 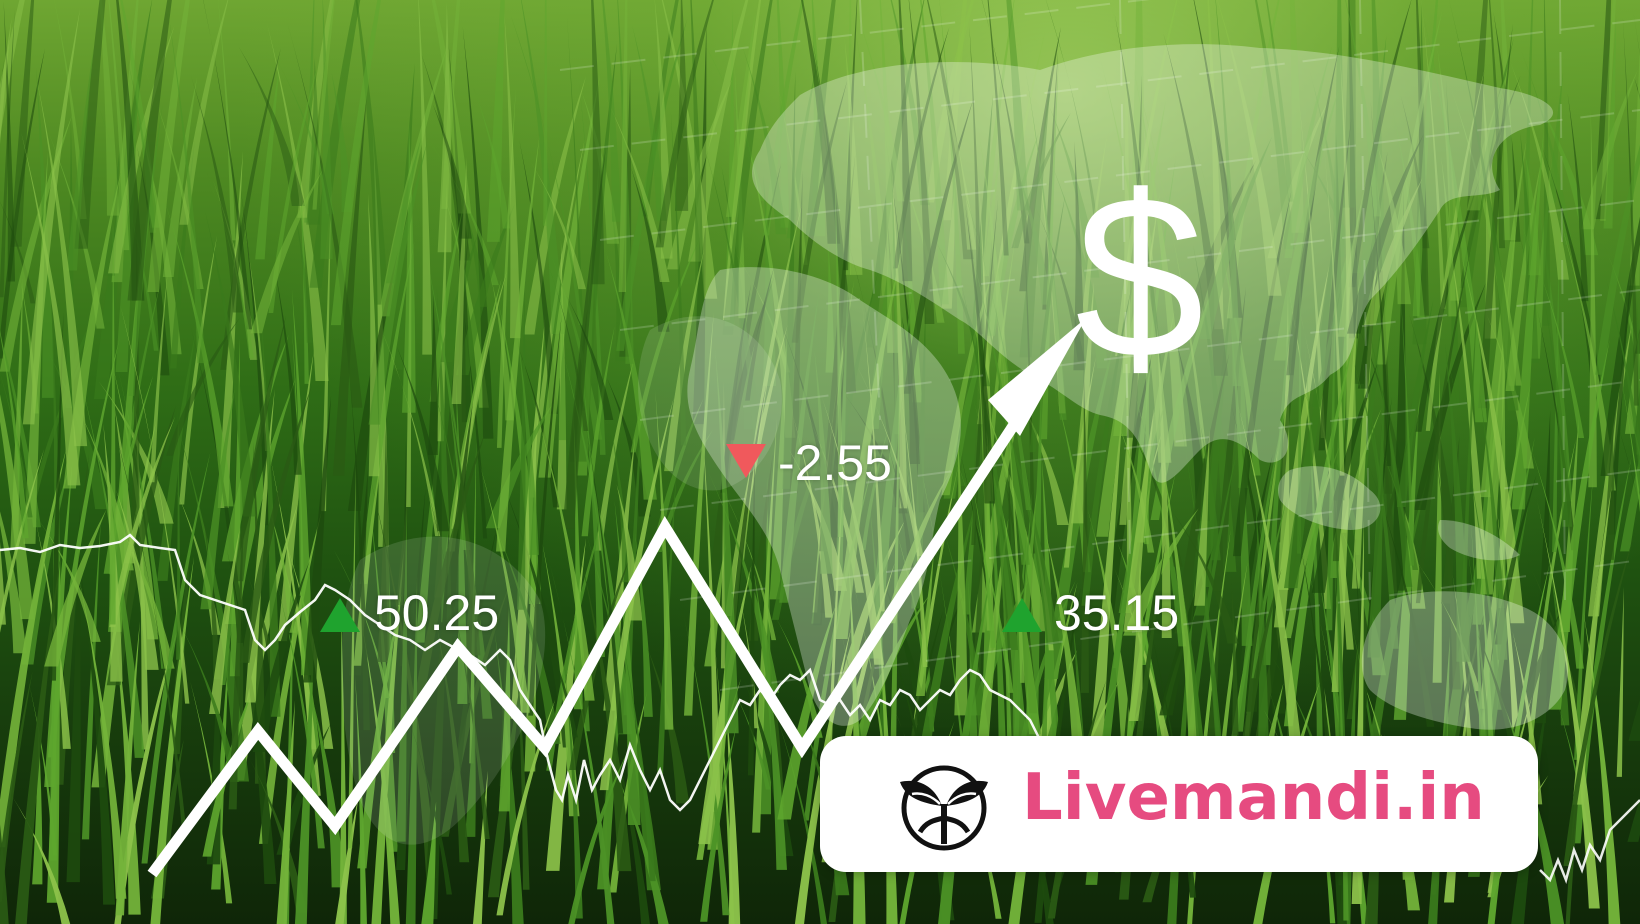 What do you see at coordinates (1117, 613) in the screenshot?
I see `ticker-value: 35.15` at bounding box center [1117, 613].